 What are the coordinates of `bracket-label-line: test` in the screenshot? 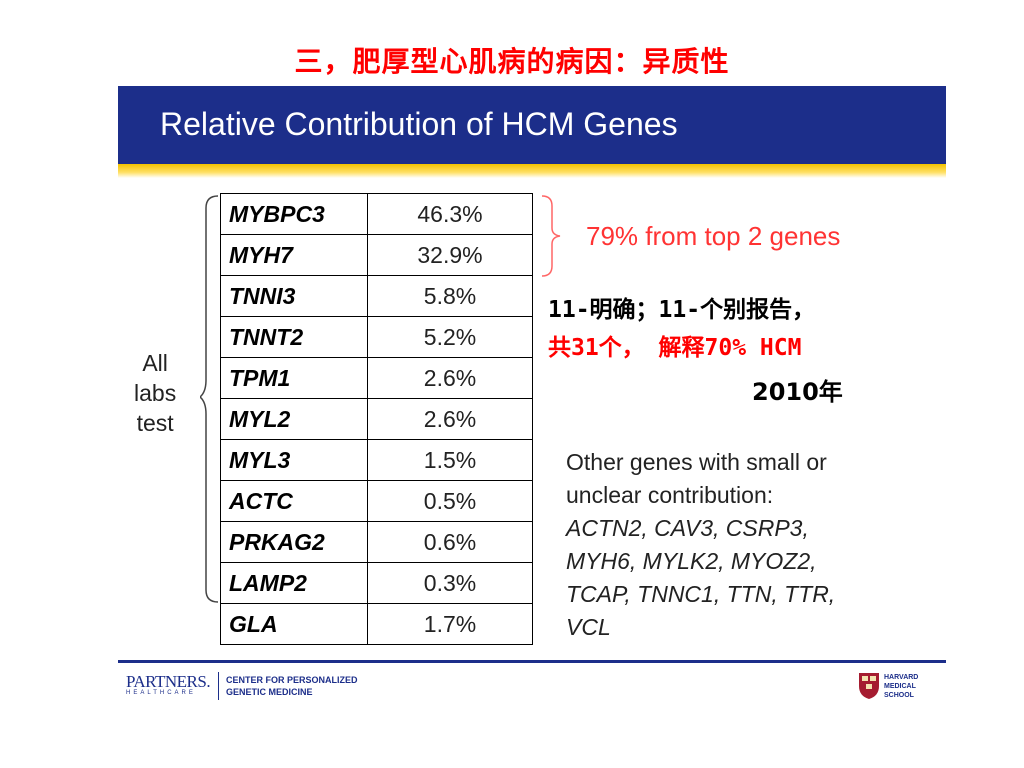 It's located at (155, 423).